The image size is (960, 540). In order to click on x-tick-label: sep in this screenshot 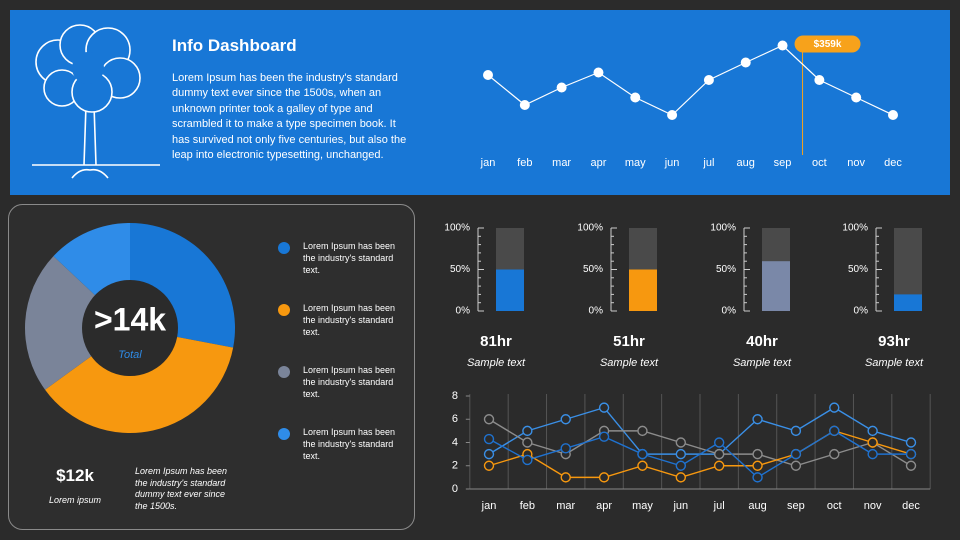, I will do `click(783, 163)`.